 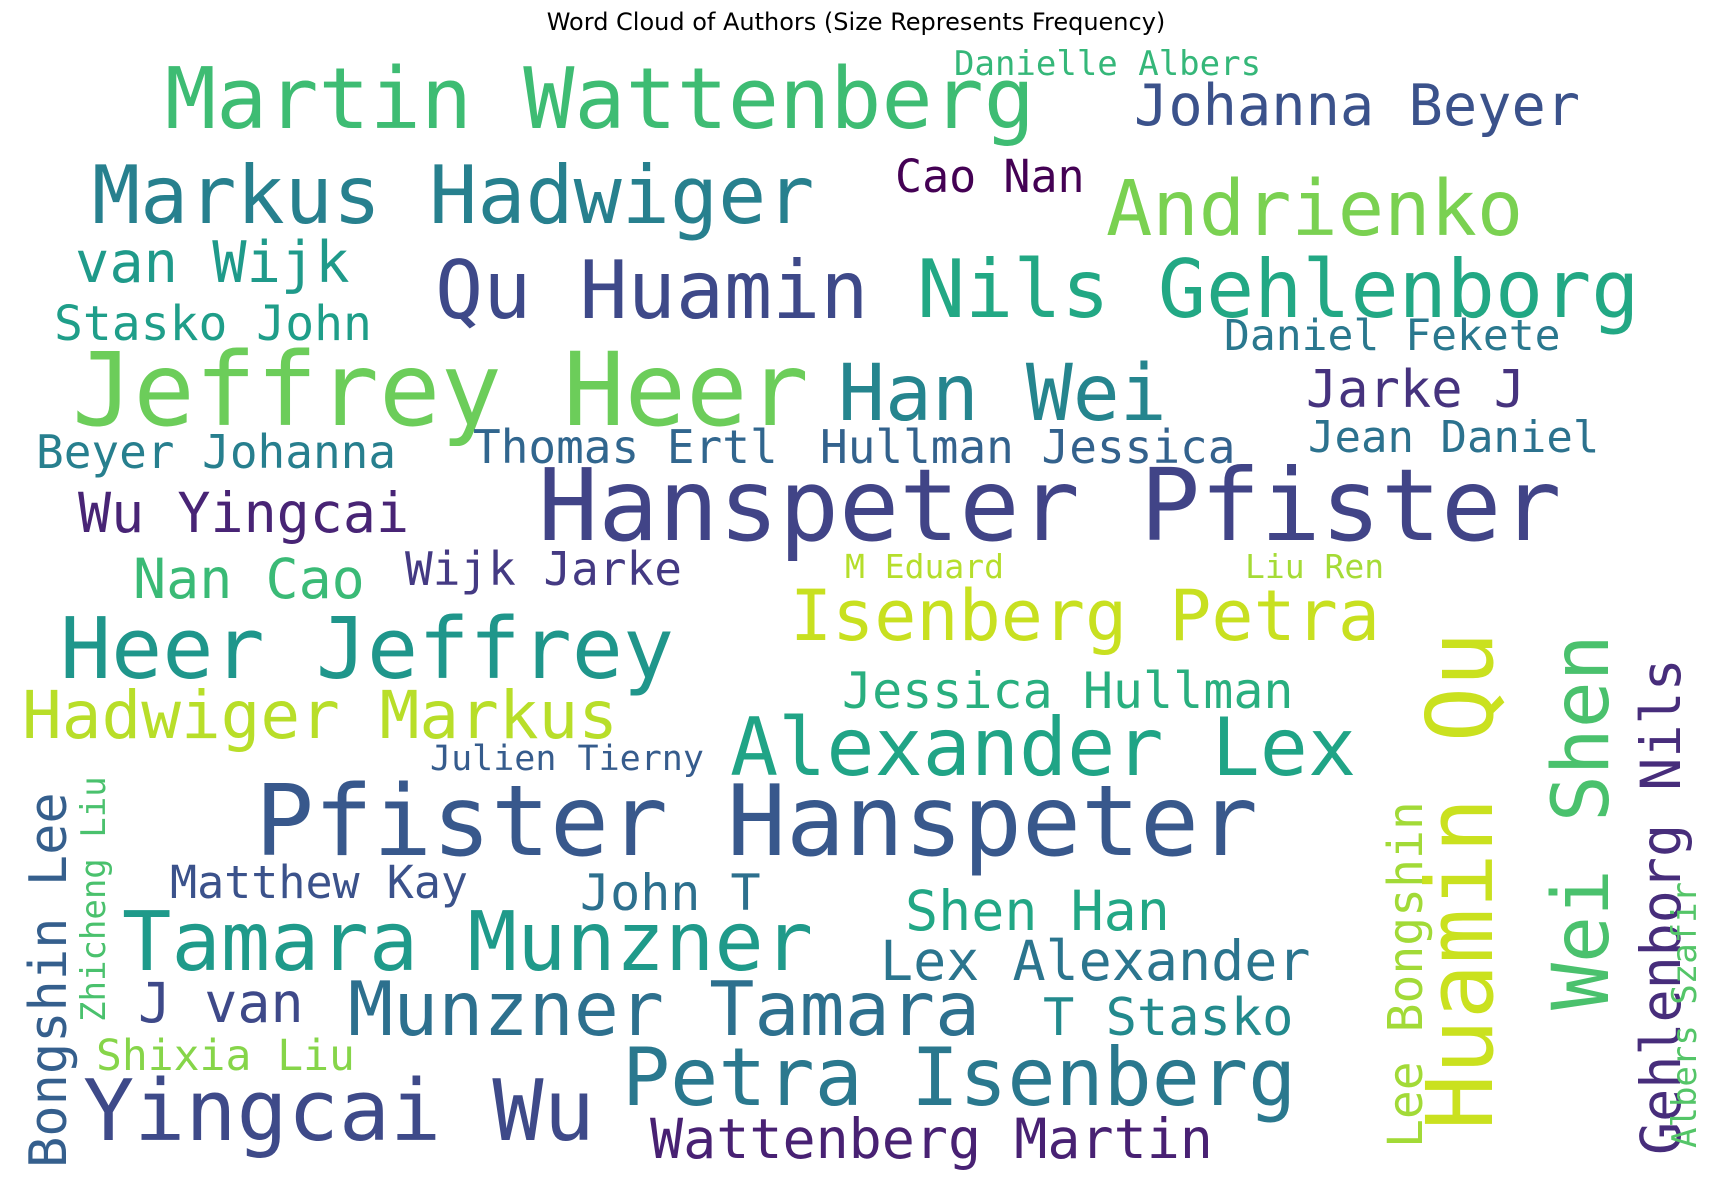 I want to click on word-cloud-word: Pfister Hanspeter, so click(x=756, y=822).